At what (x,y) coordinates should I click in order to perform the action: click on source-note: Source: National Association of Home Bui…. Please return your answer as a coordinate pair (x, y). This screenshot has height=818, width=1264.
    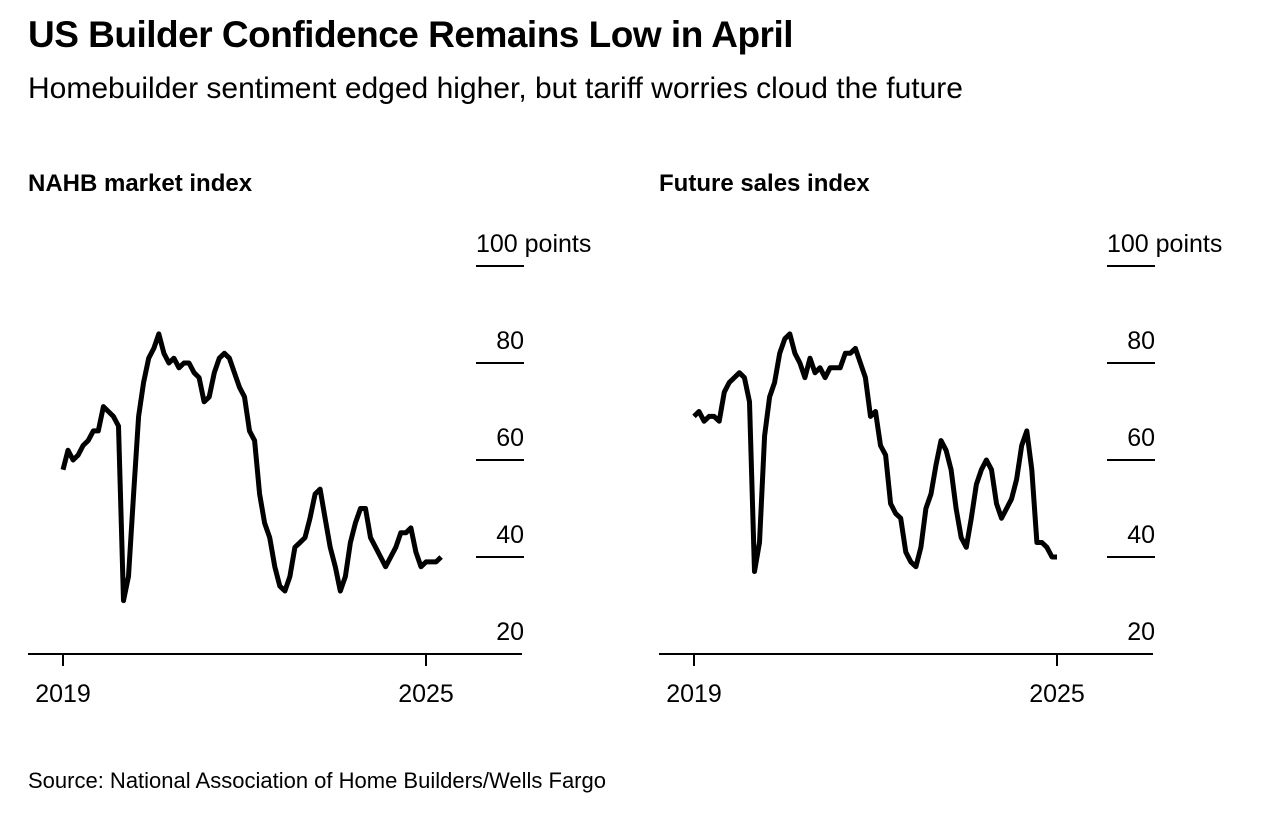
    Looking at the image, I should click on (317, 780).